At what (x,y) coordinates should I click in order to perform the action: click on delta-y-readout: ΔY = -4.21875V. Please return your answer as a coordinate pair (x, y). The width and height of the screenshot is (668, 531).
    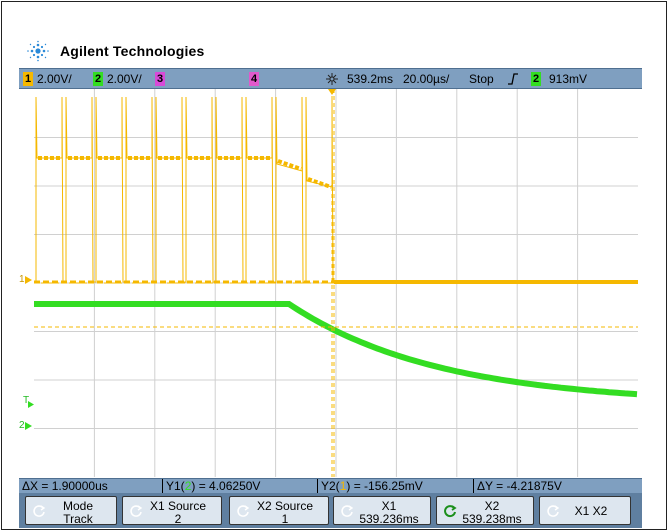
    Looking at the image, I should click on (557, 486).